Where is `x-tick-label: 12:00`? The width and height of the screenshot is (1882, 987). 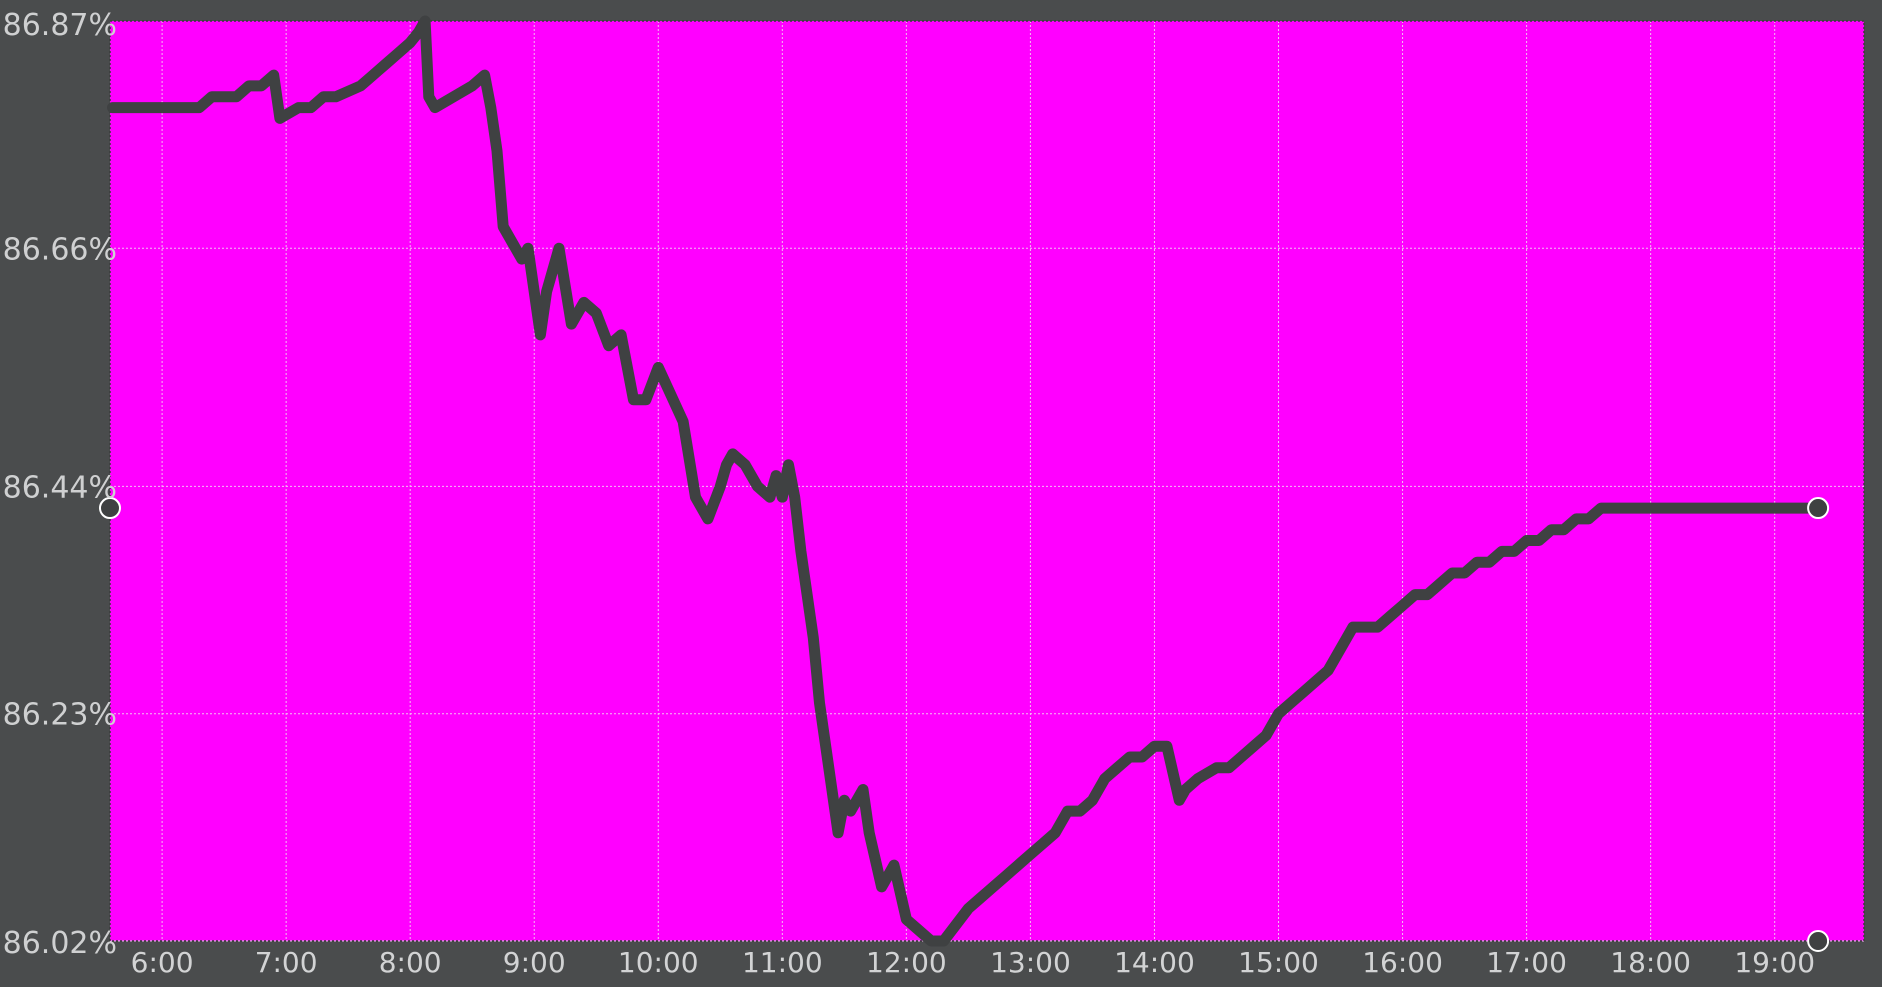
x-tick-label: 12:00 is located at coordinates (906, 962).